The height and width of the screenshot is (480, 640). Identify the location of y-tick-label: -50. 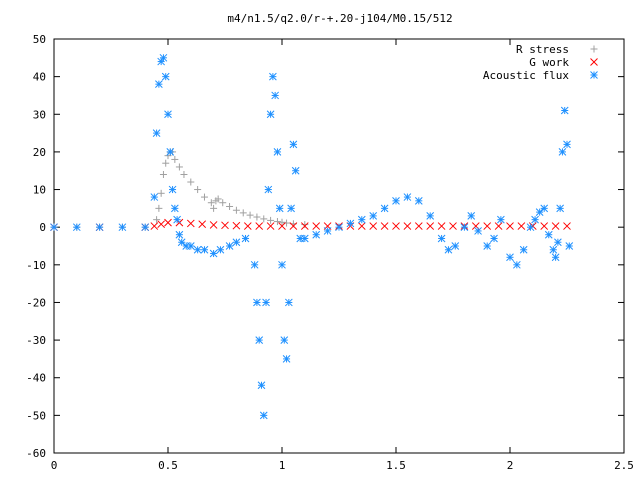
(36, 415).